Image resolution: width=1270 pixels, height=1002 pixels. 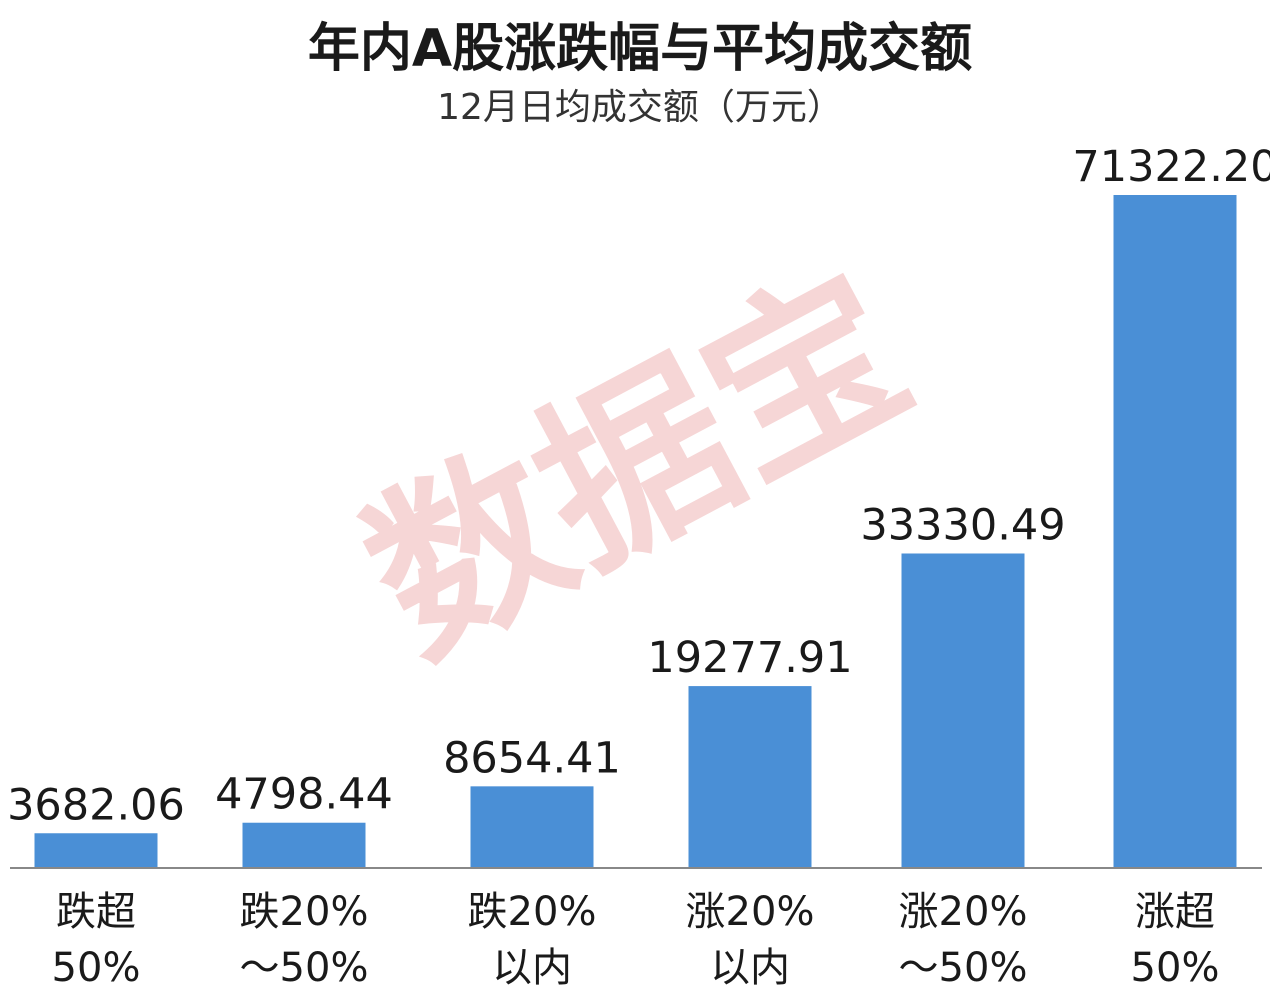 I want to click on category-label-6-line-1: 涨超, so click(x=1175, y=912).